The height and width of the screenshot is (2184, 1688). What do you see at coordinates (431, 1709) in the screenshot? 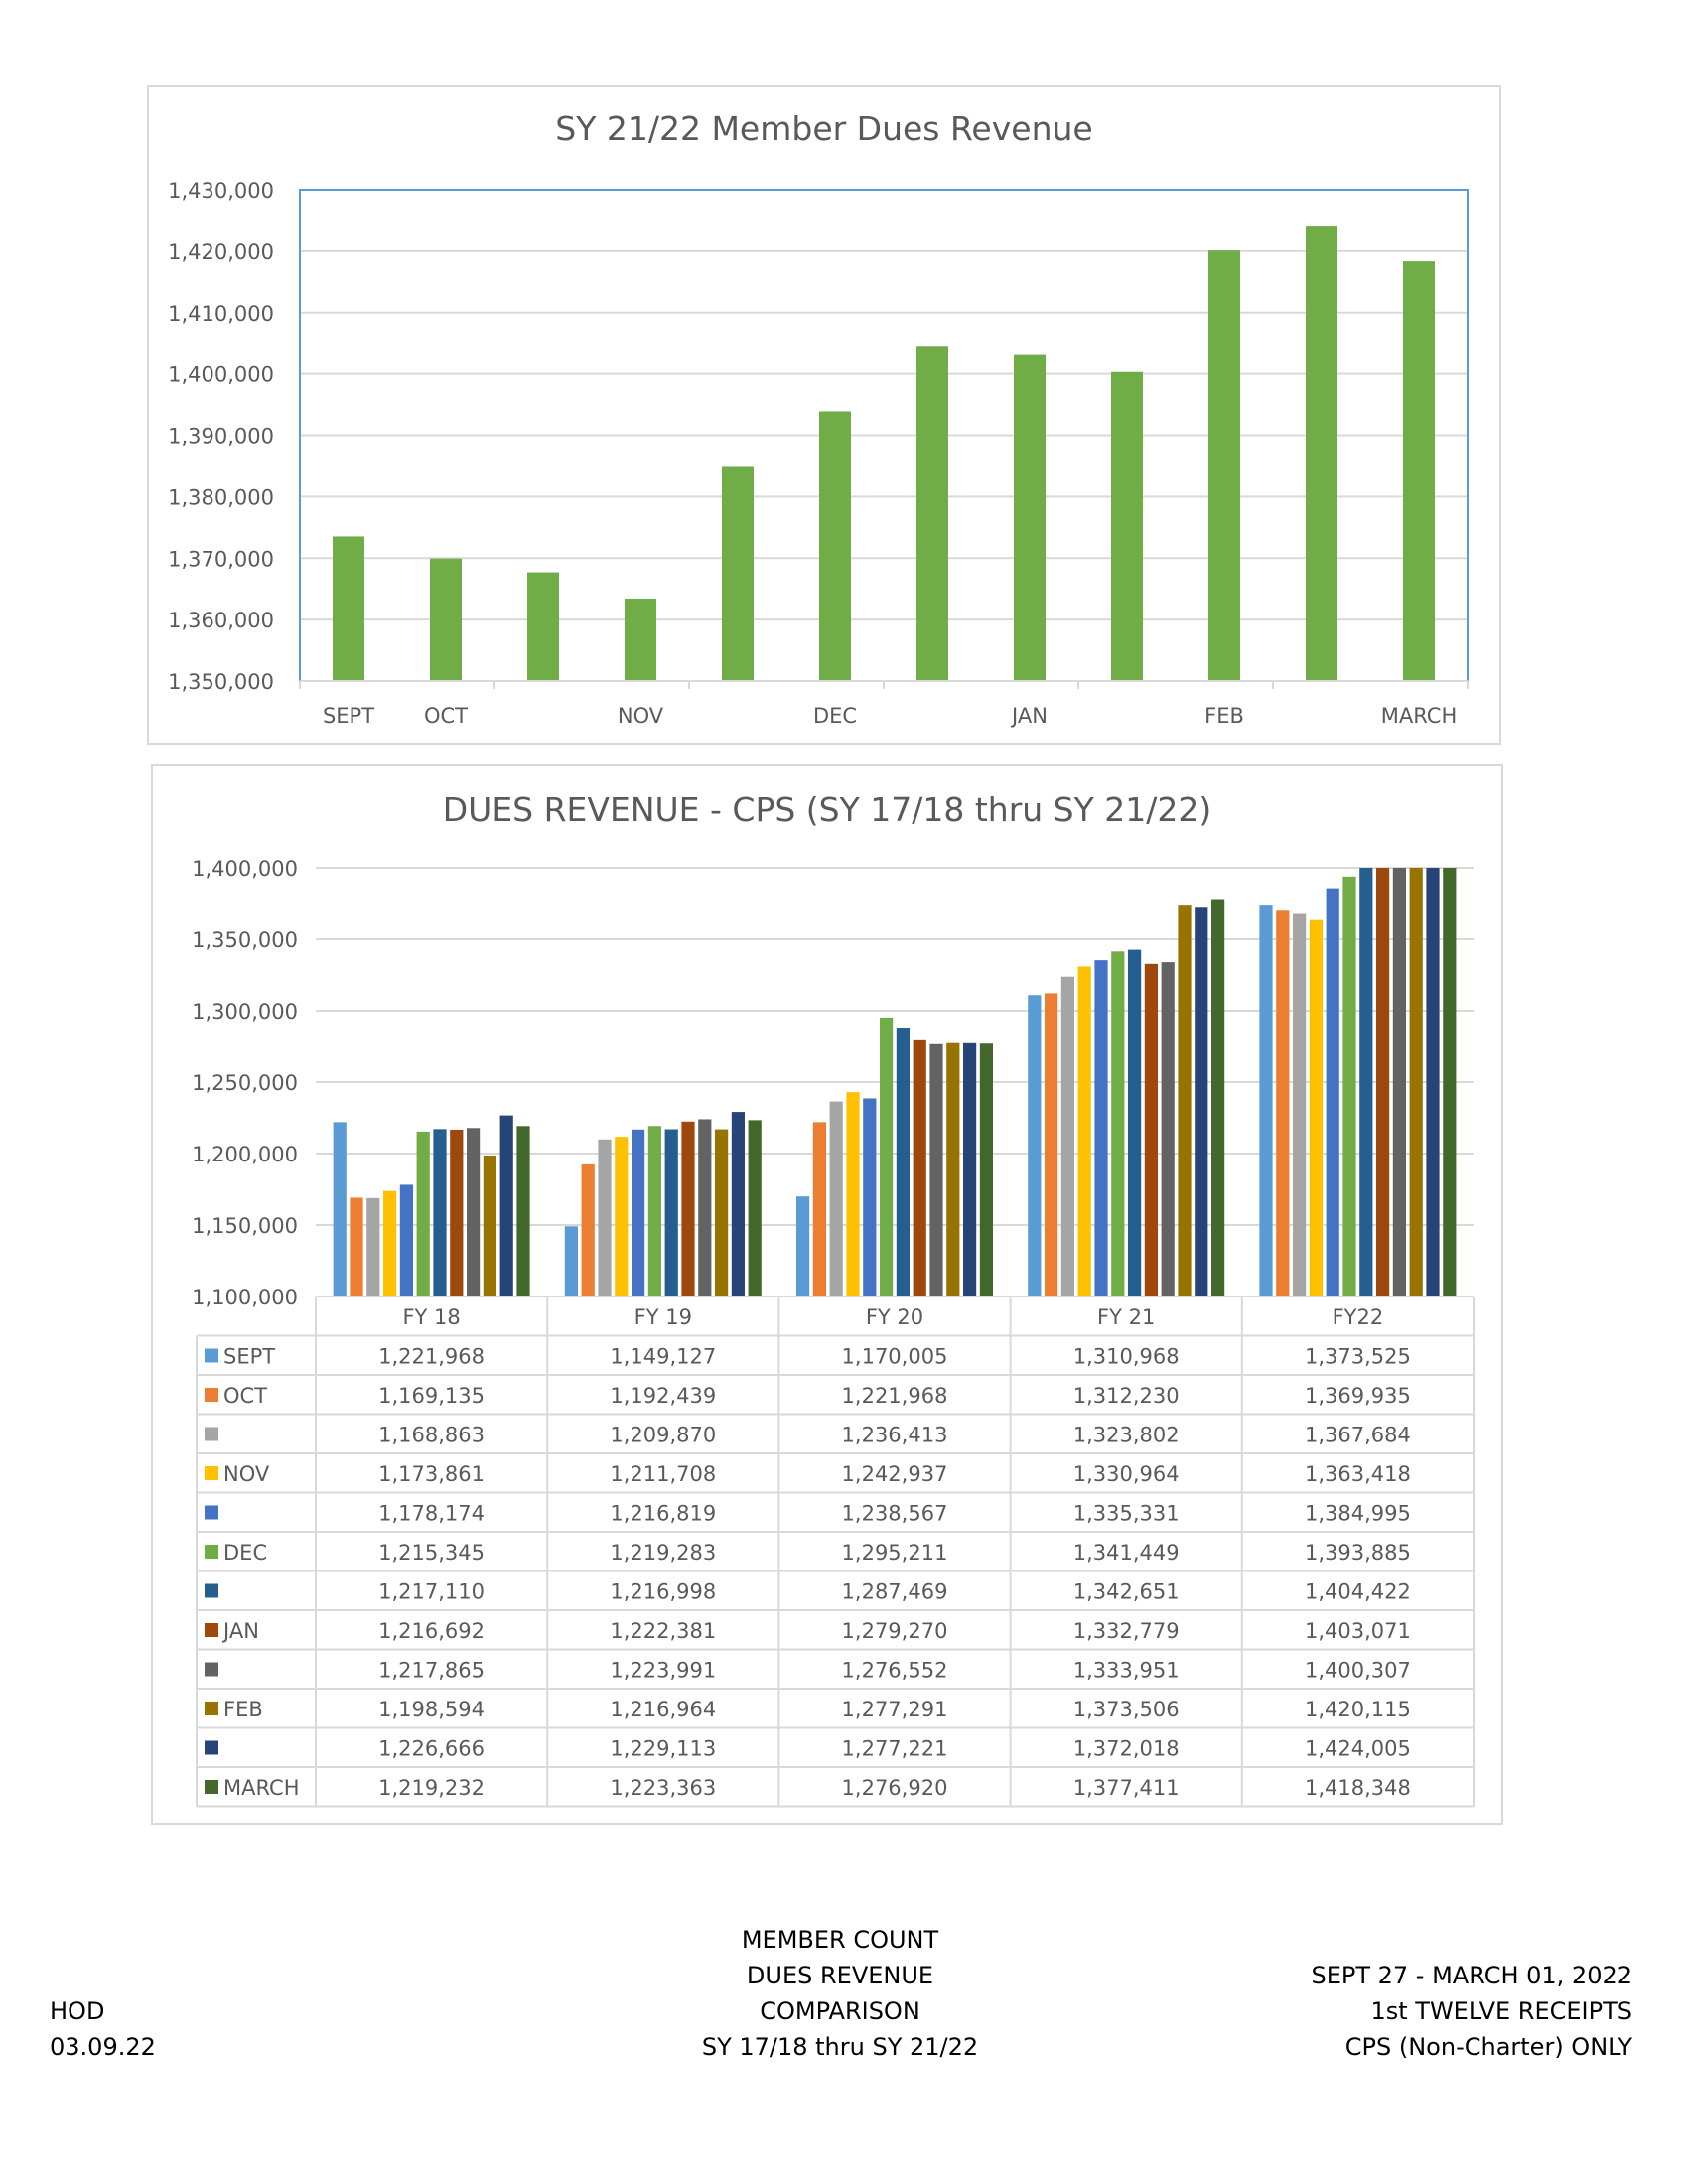
I see `chart-2-data-label: 1,198,594` at bounding box center [431, 1709].